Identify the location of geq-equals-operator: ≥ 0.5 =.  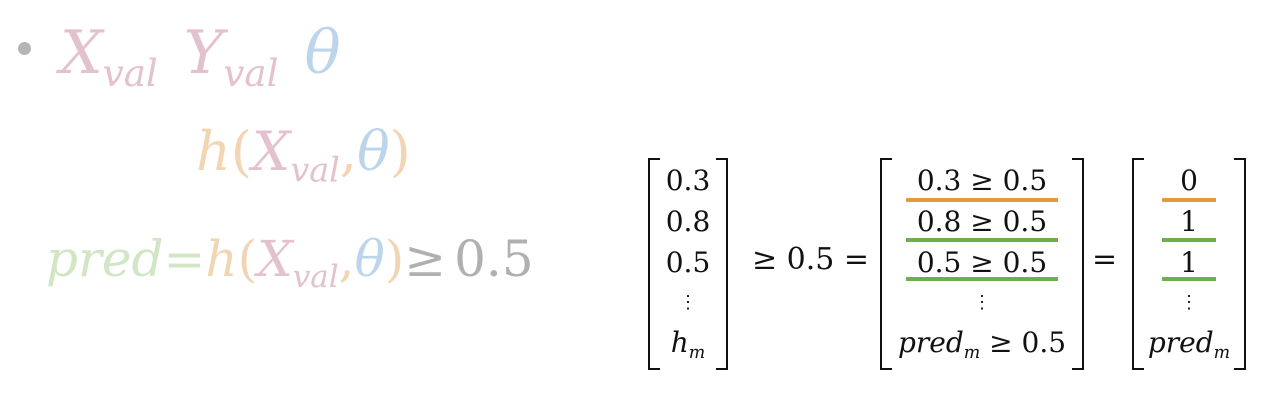
(811, 259).